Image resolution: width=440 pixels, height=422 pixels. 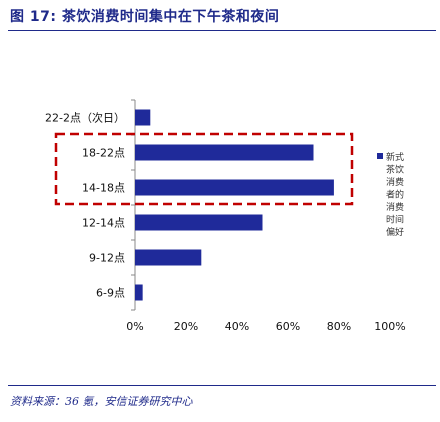 What do you see at coordinates (101, 401) in the screenshot?
I see `source-note: 资料来源：36 氪，安信证券研究中心` at bounding box center [101, 401].